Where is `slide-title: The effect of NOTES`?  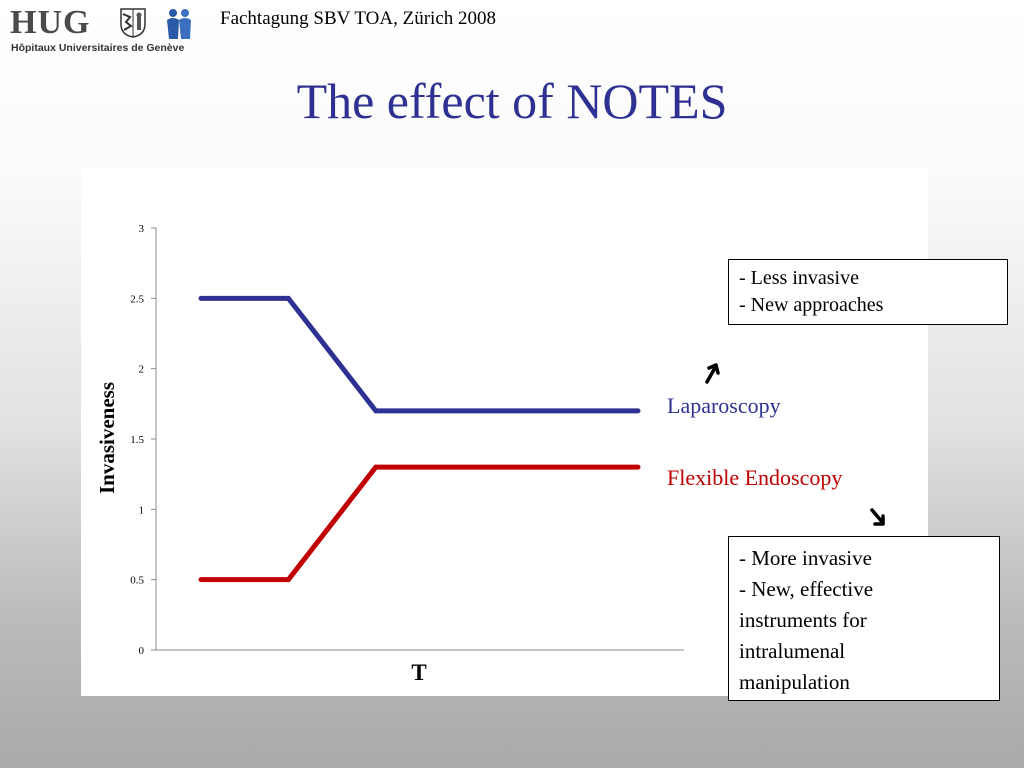
slide-title: The effect of NOTES is located at coordinates (512, 101).